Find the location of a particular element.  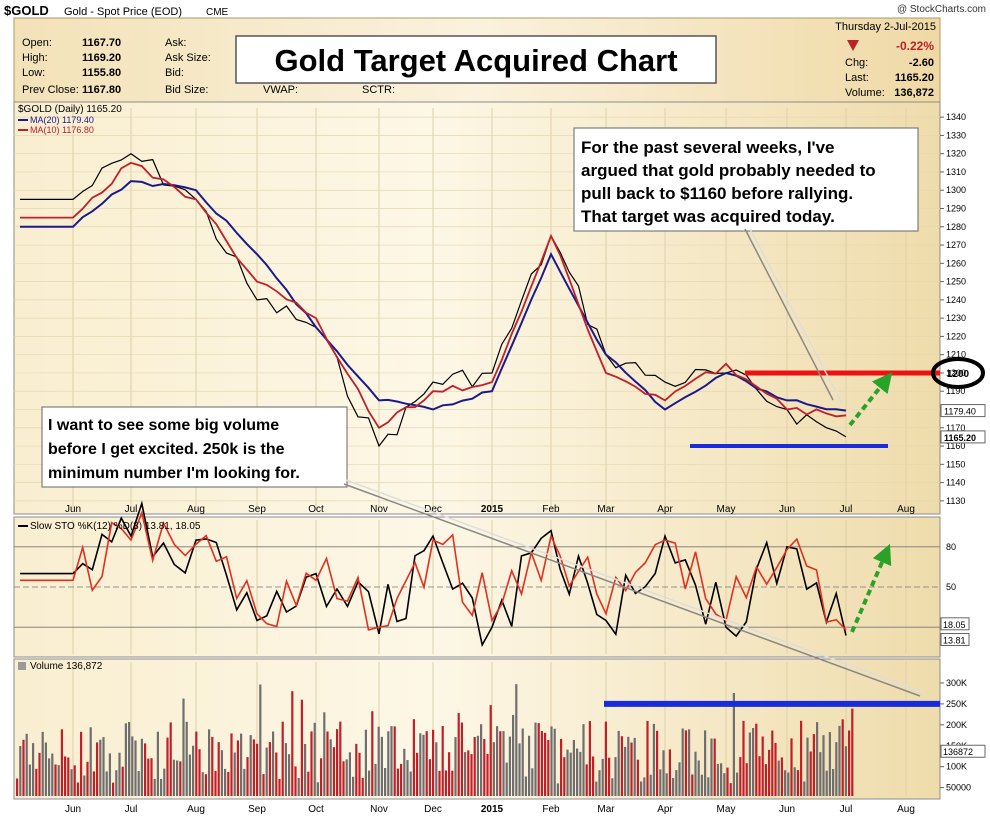

prev-close-value: 1167.80 is located at coordinates (101, 90).